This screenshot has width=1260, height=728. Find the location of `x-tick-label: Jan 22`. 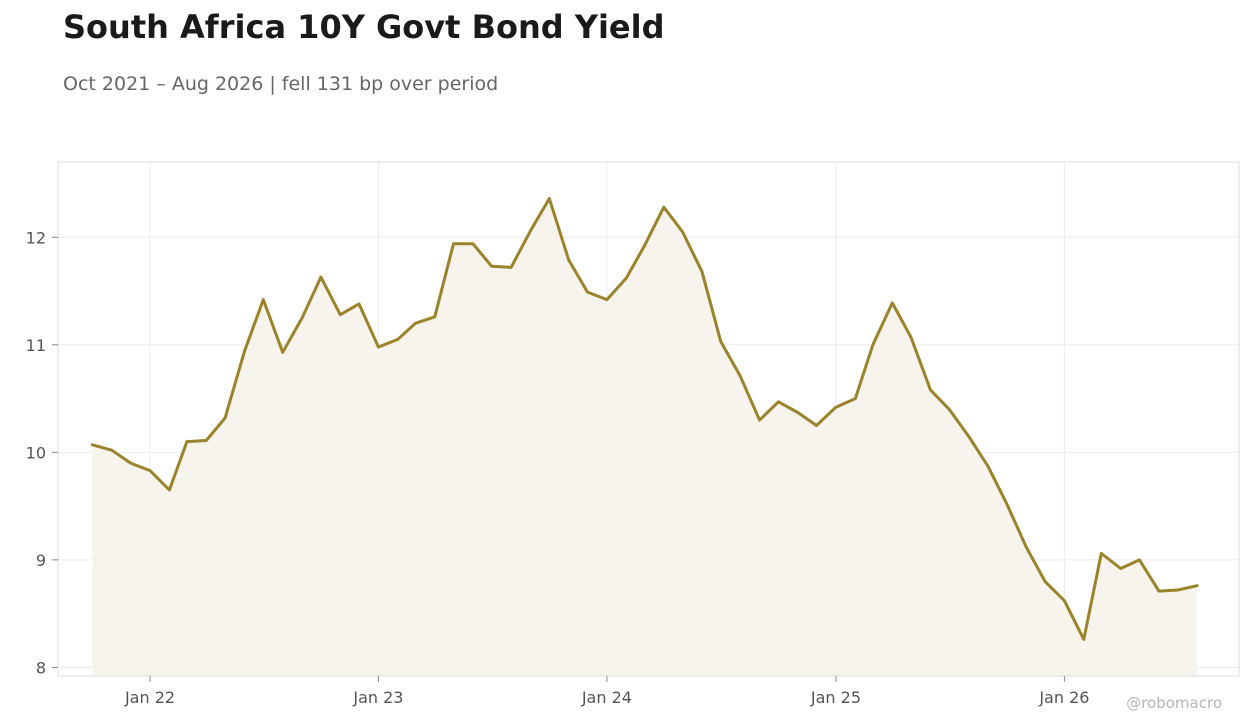

x-tick-label: Jan 22 is located at coordinates (149, 697).